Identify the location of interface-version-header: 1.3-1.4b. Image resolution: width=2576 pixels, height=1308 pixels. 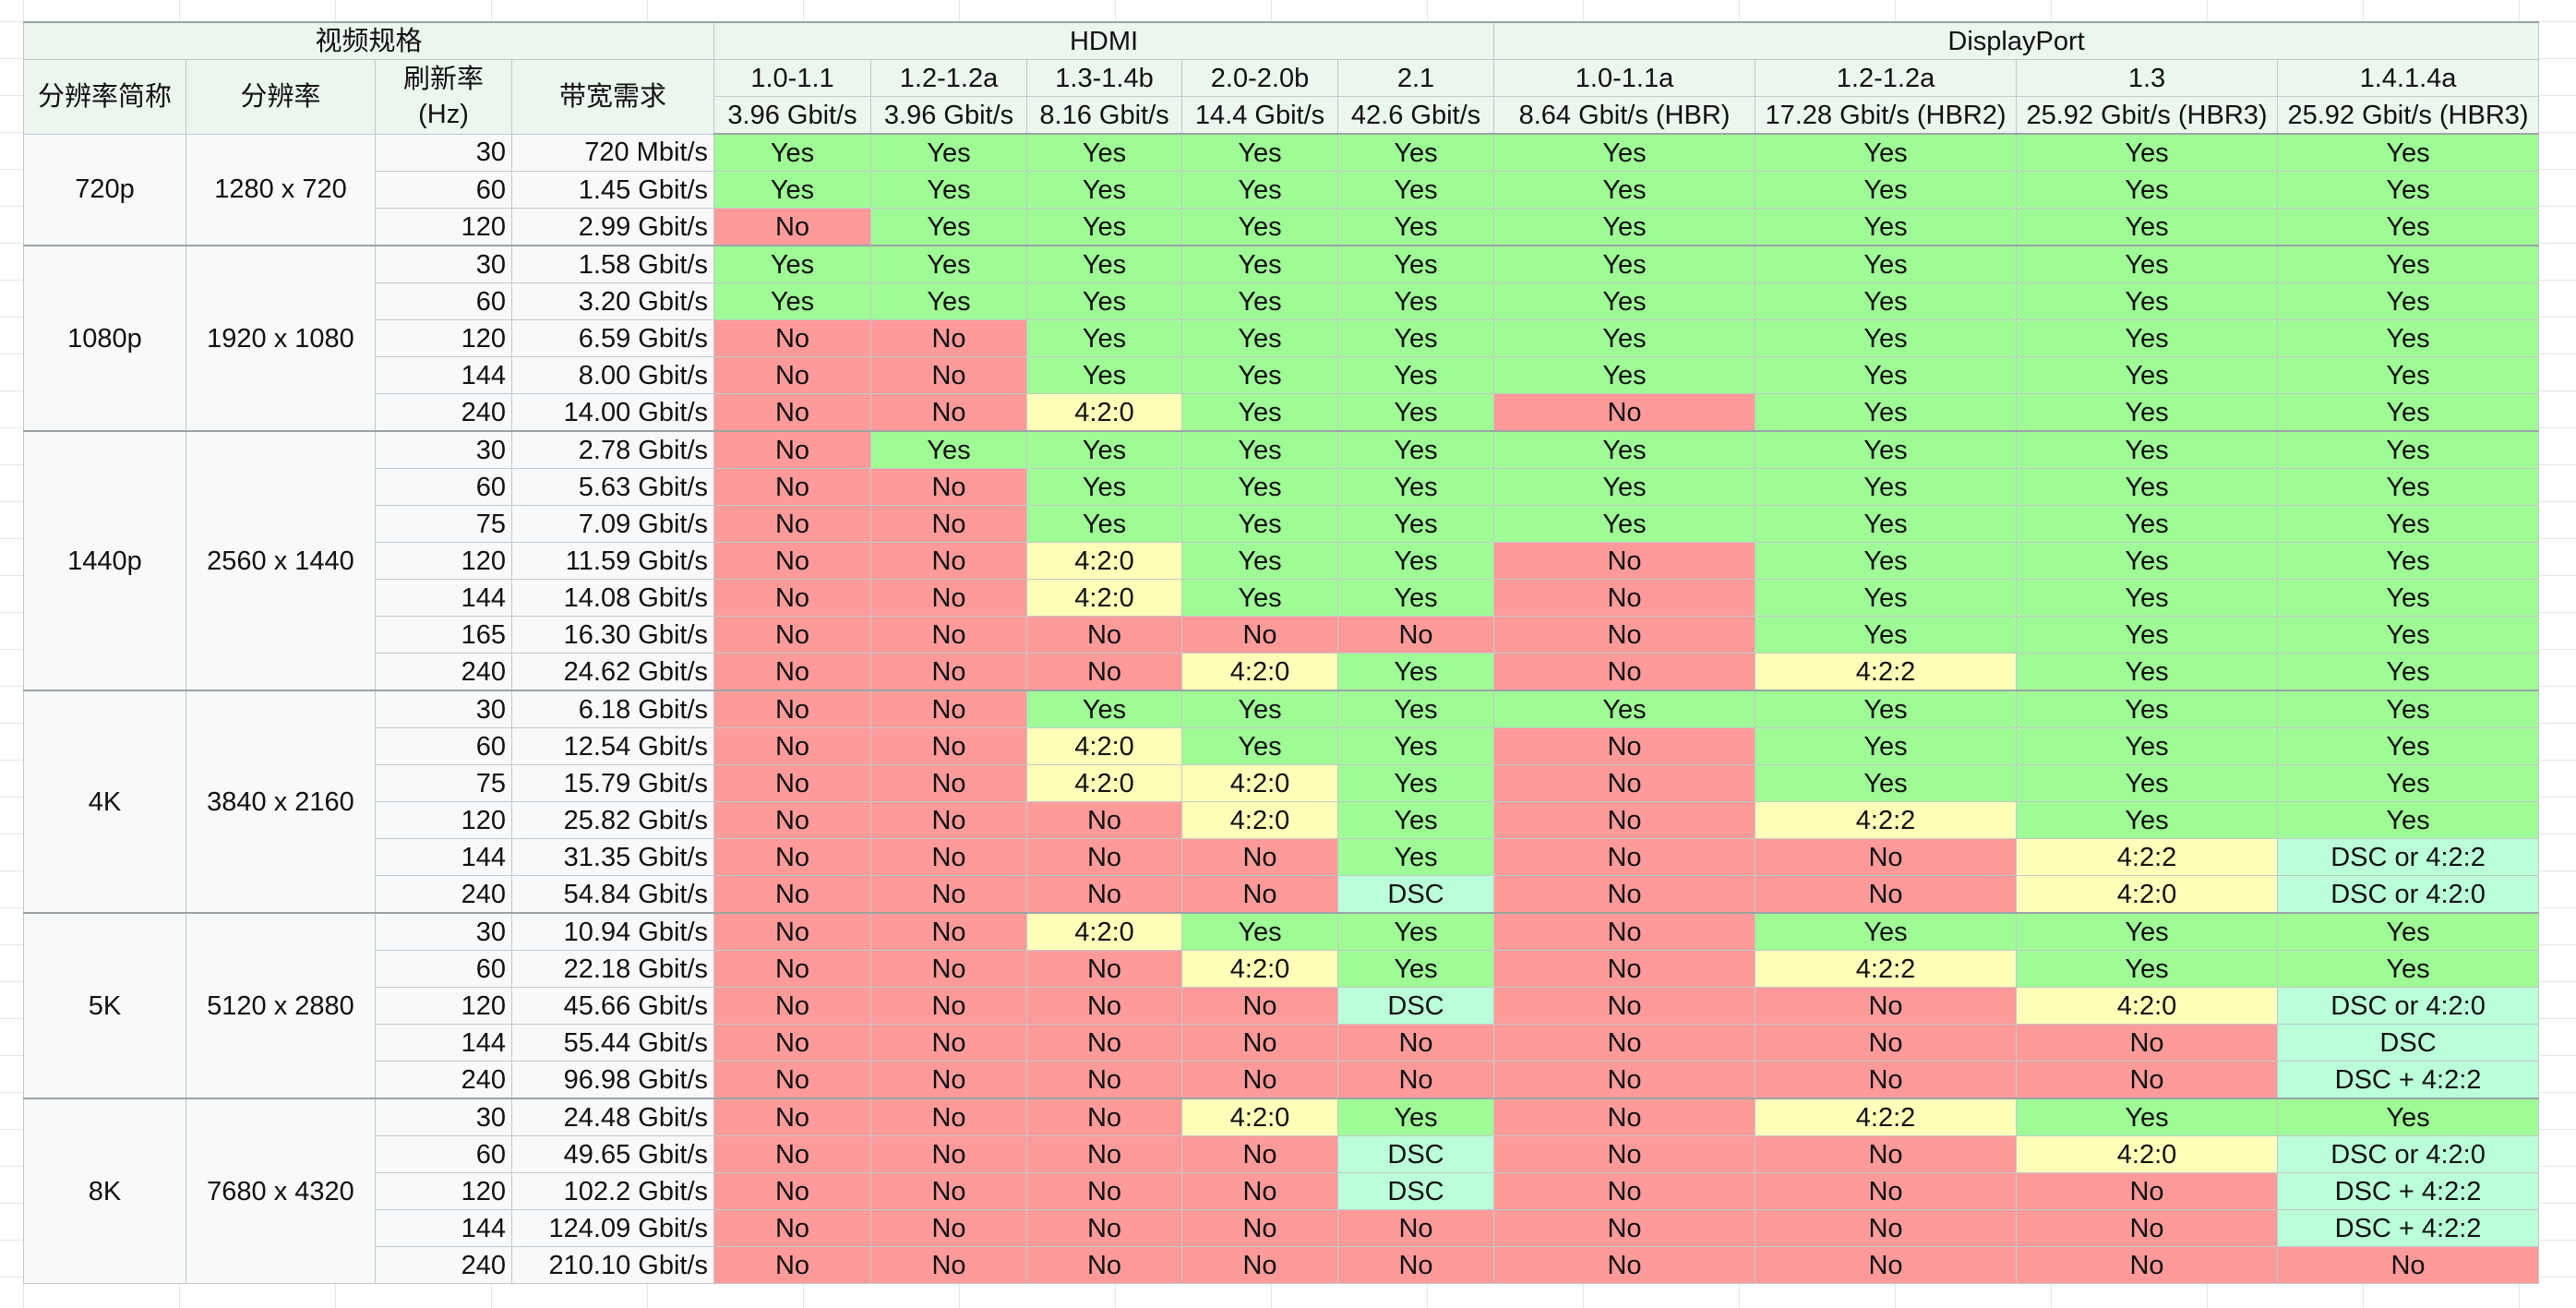
(1105, 78).